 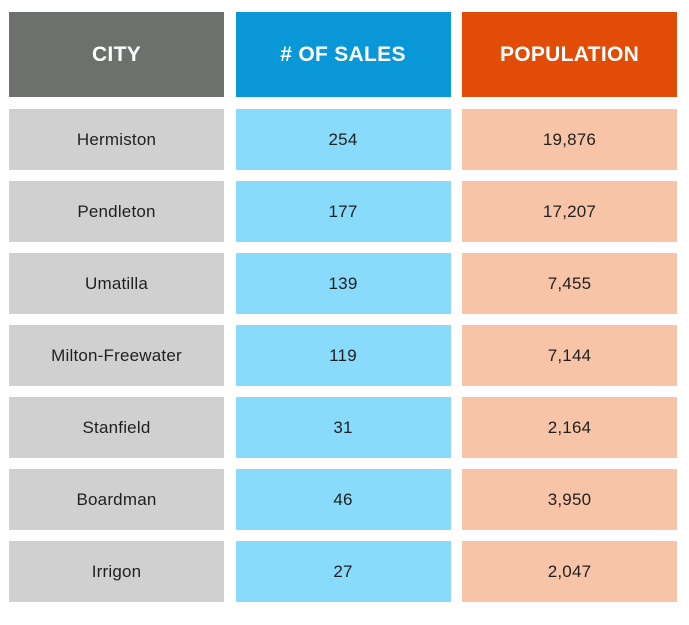 I want to click on city-cell: Pendleton, so click(x=116, y=211).